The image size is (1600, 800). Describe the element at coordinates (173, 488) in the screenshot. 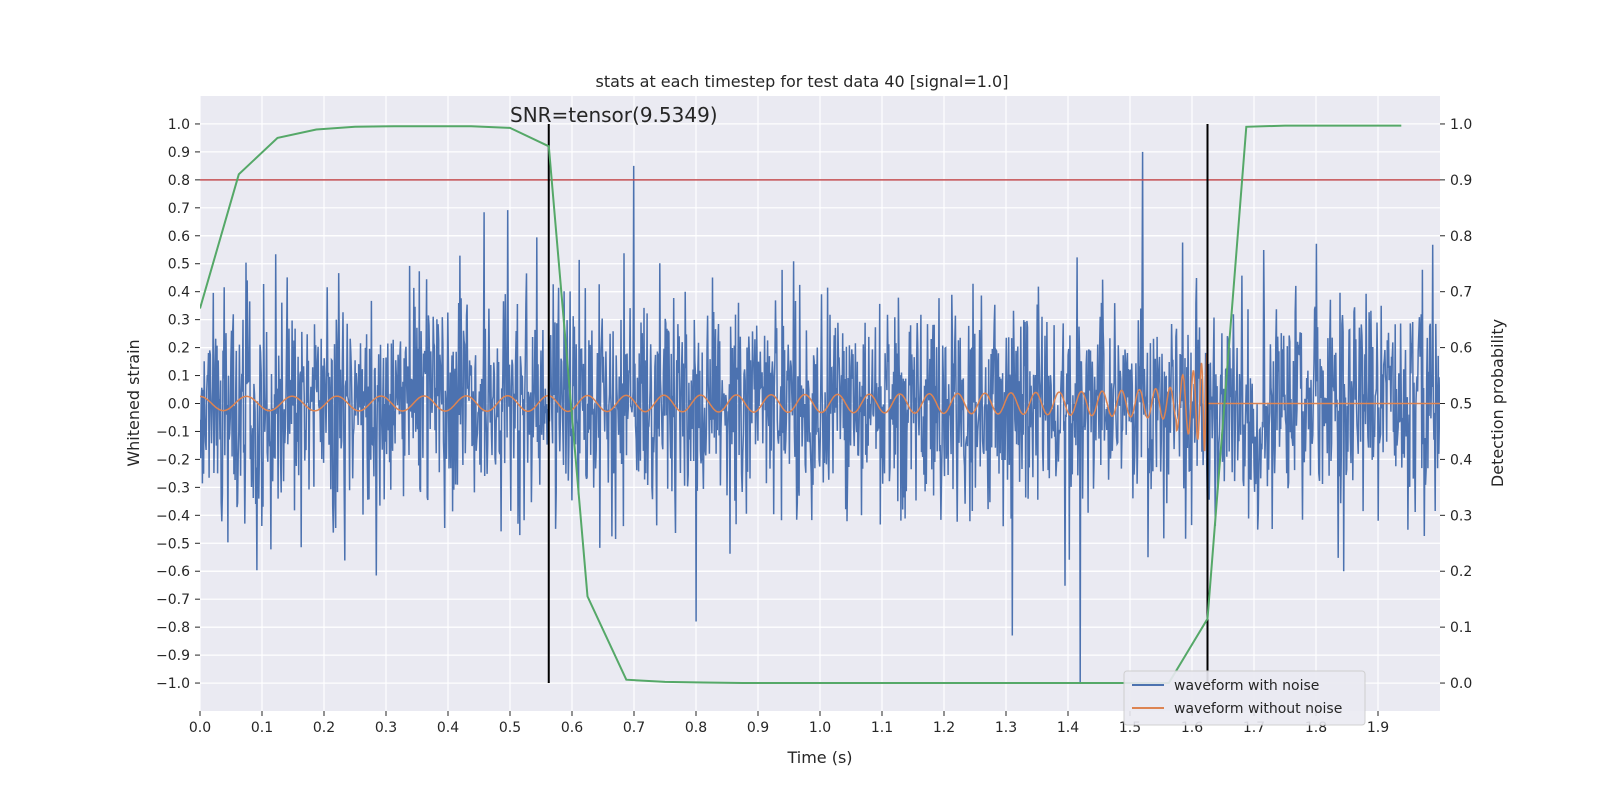

I see `y-tick-label: −0.3` at that location.